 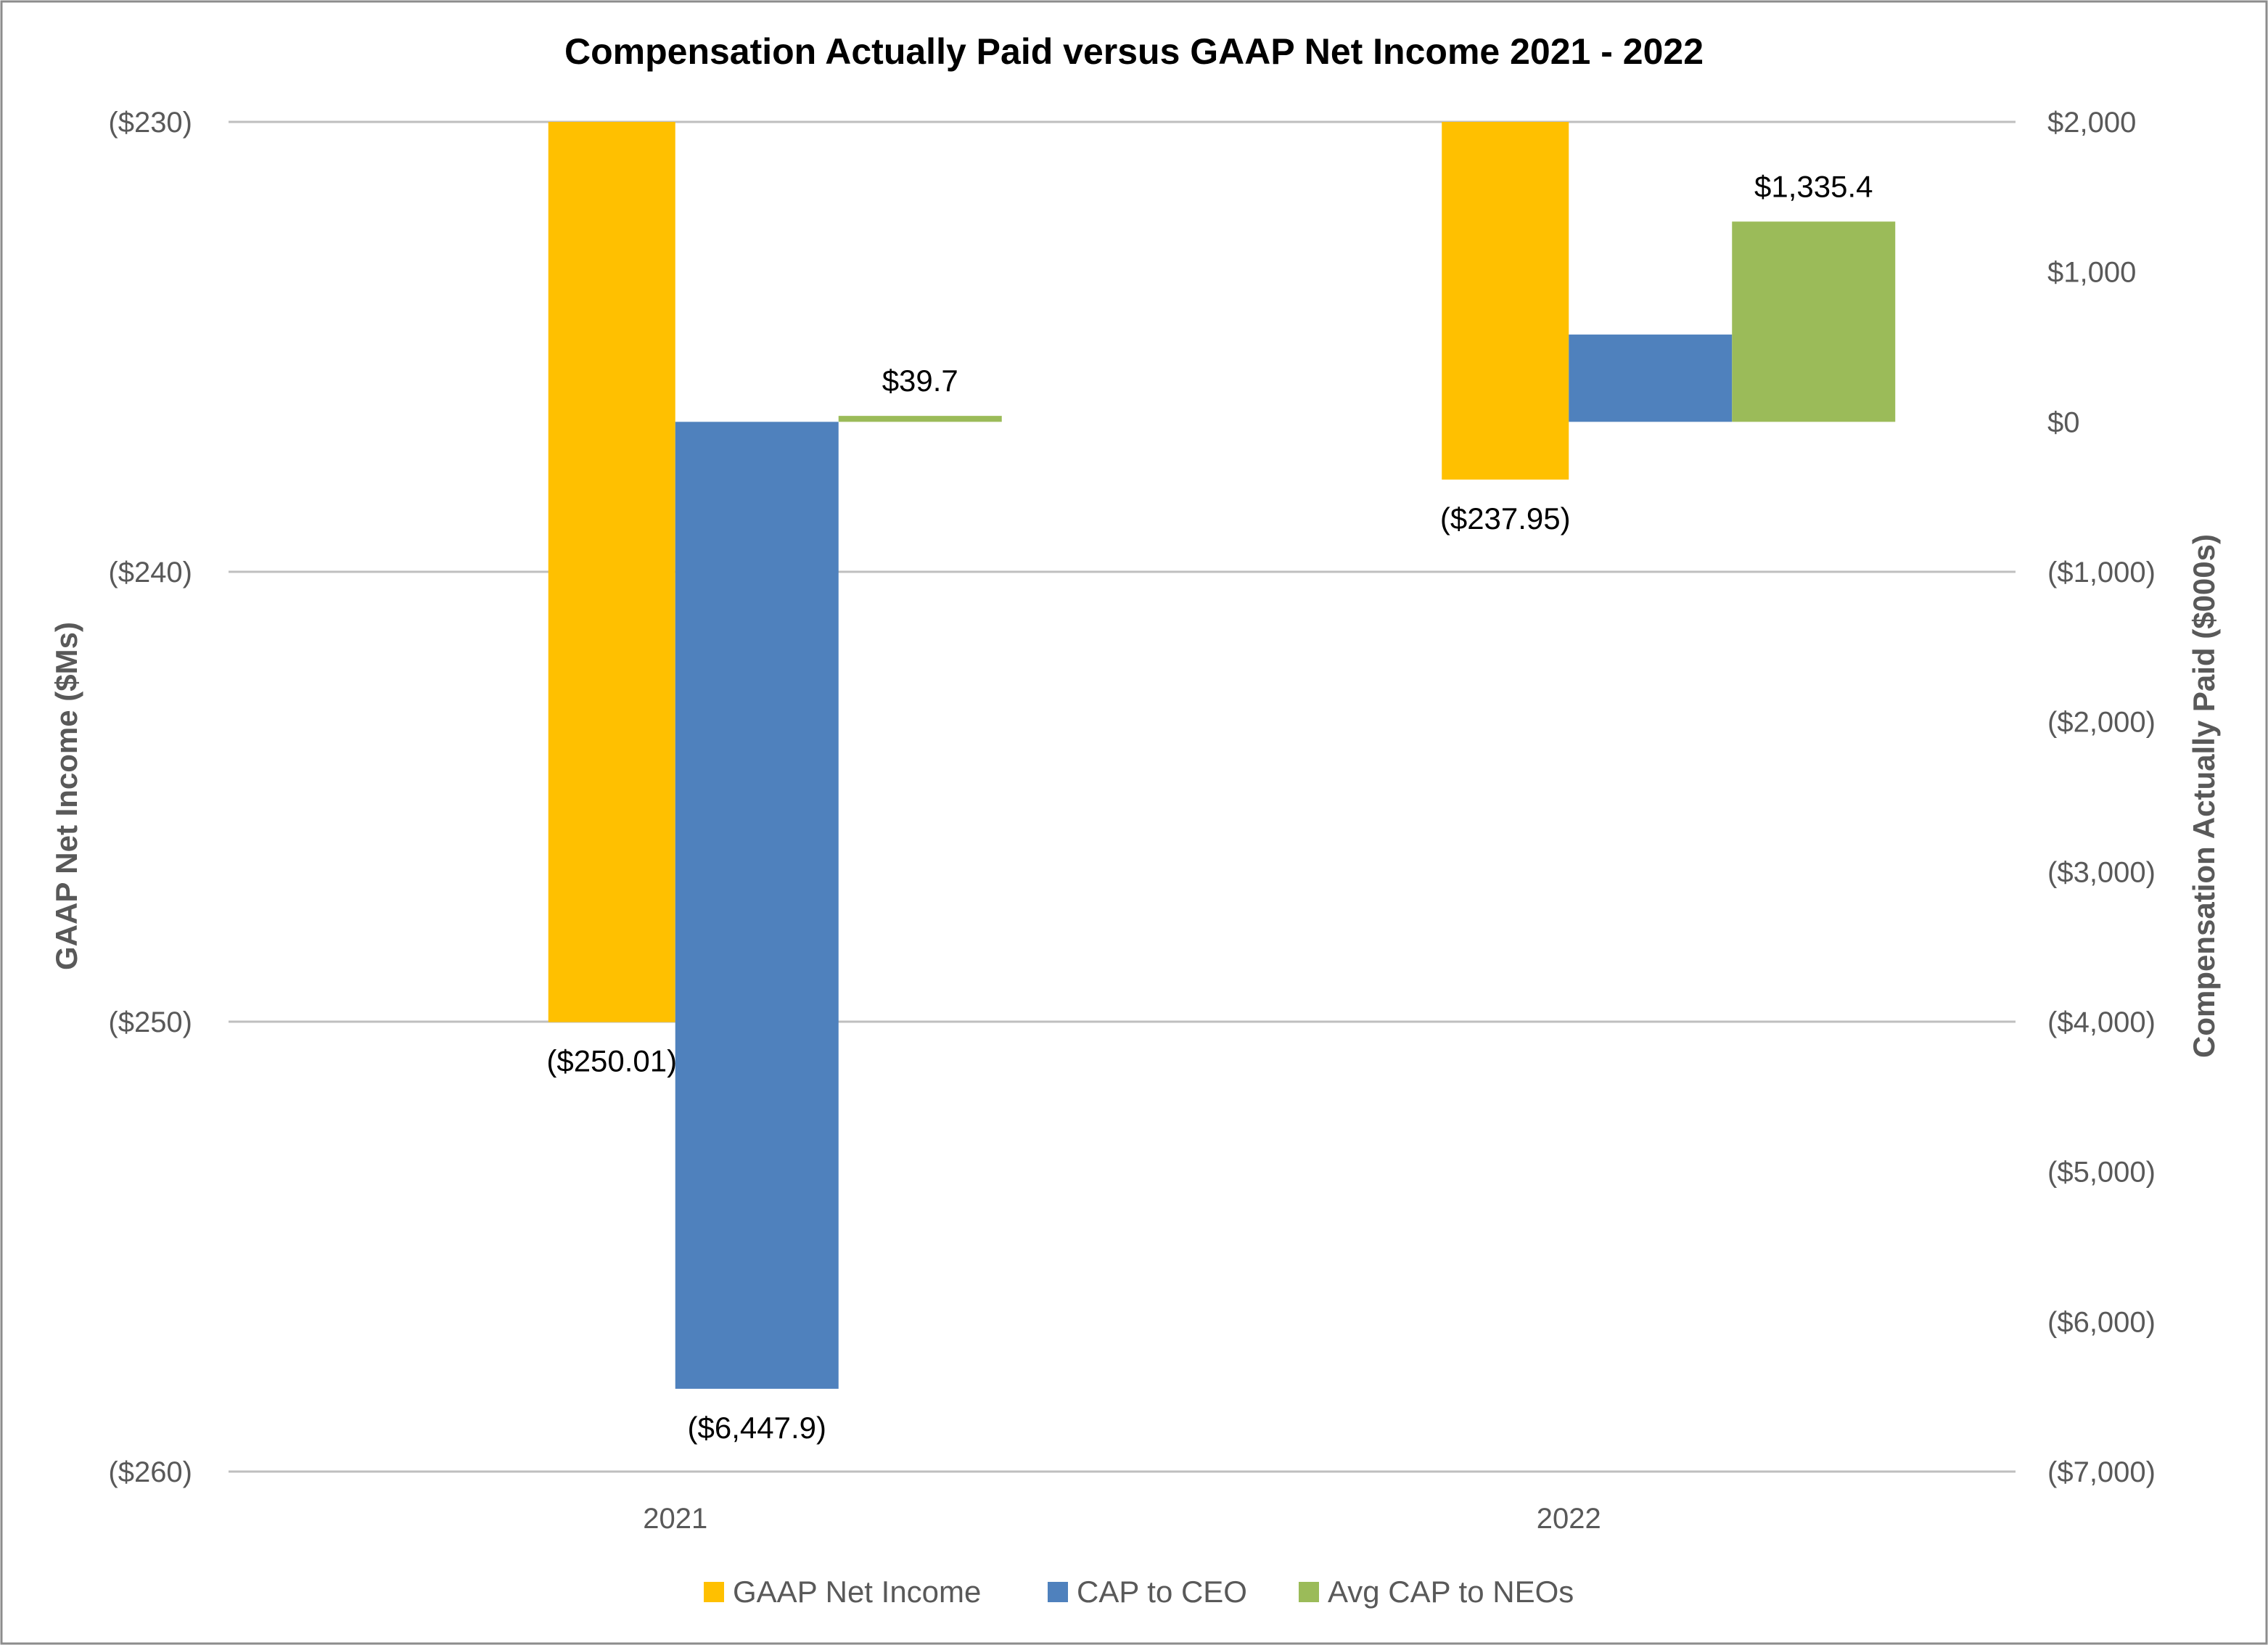 I want to click on data-label: ($250.01), so click(x=611, y=1061).